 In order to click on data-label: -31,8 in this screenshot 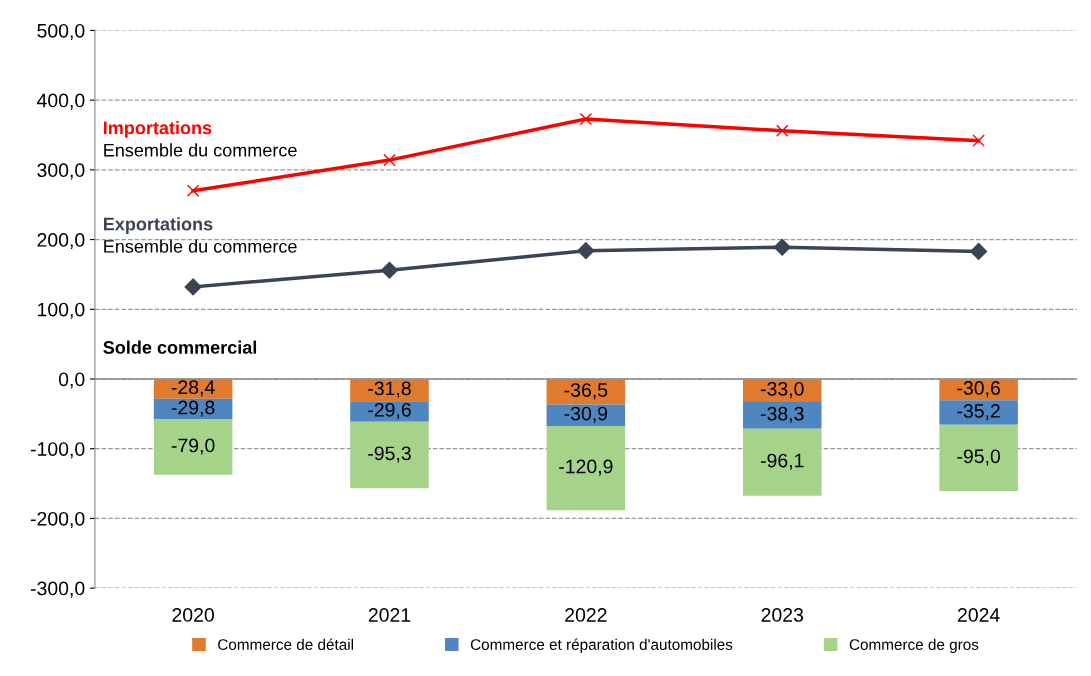, I will do `click(389, 389)`.